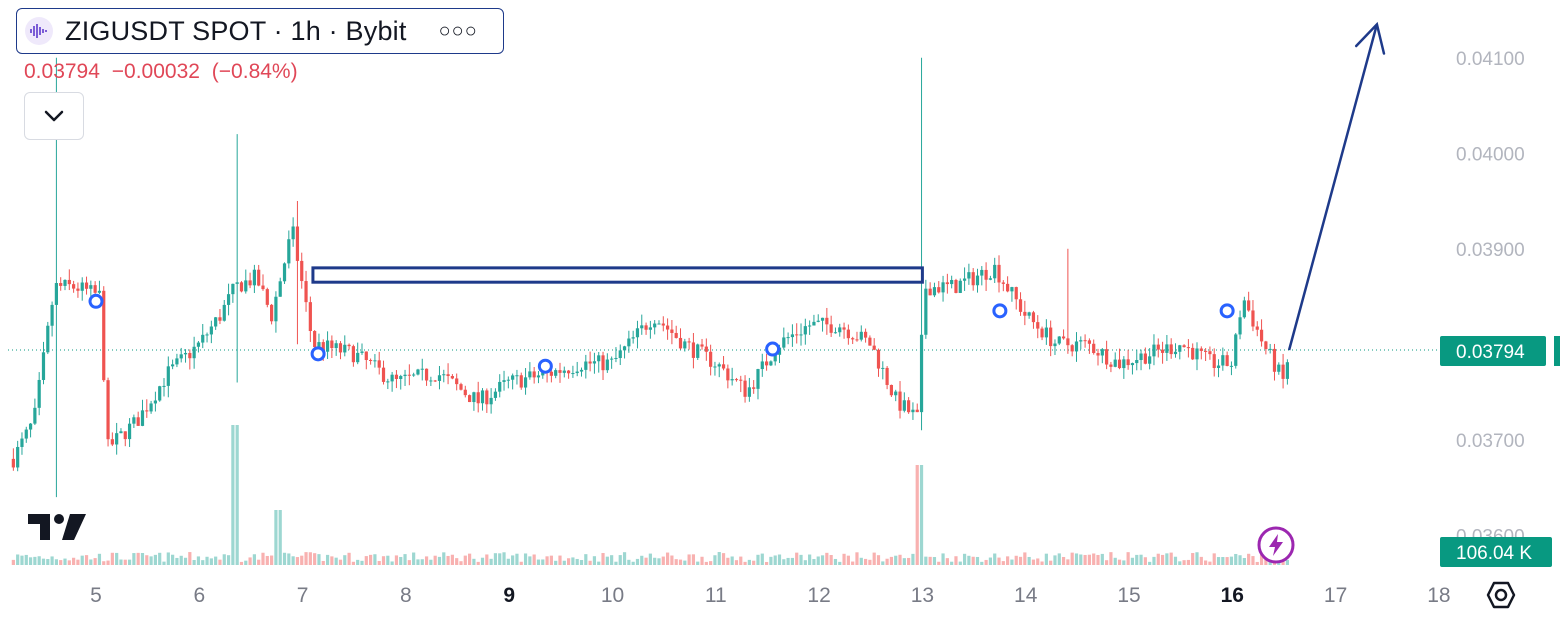 The height and width of the screenshot is (621, 1563). I want to click on tradingview-logo-icon, so click(58, 529).